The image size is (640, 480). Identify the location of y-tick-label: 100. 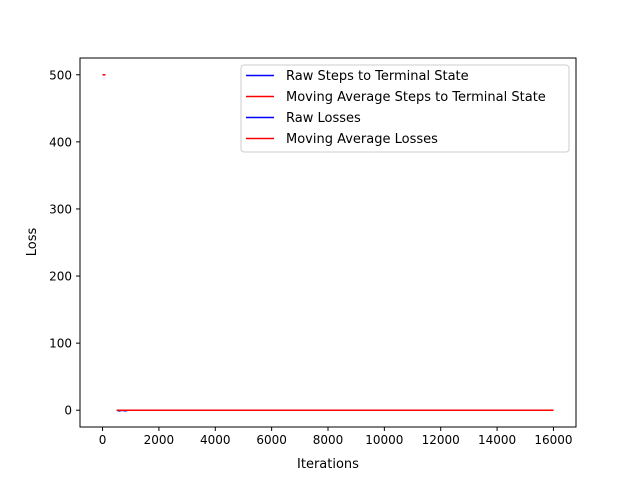
(60, 344).